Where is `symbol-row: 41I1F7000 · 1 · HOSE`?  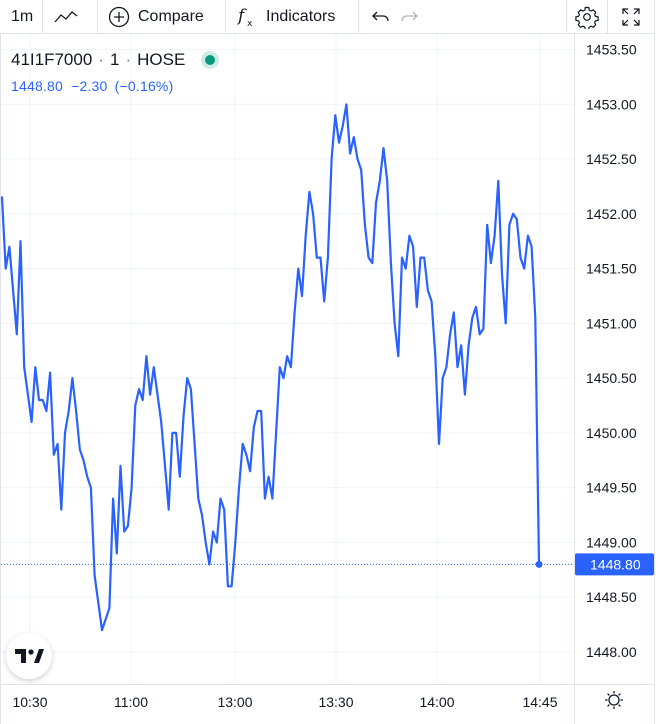
symbol-row: 41I1F7000 · 1 · HOSE is located at coordinates (113, 60).